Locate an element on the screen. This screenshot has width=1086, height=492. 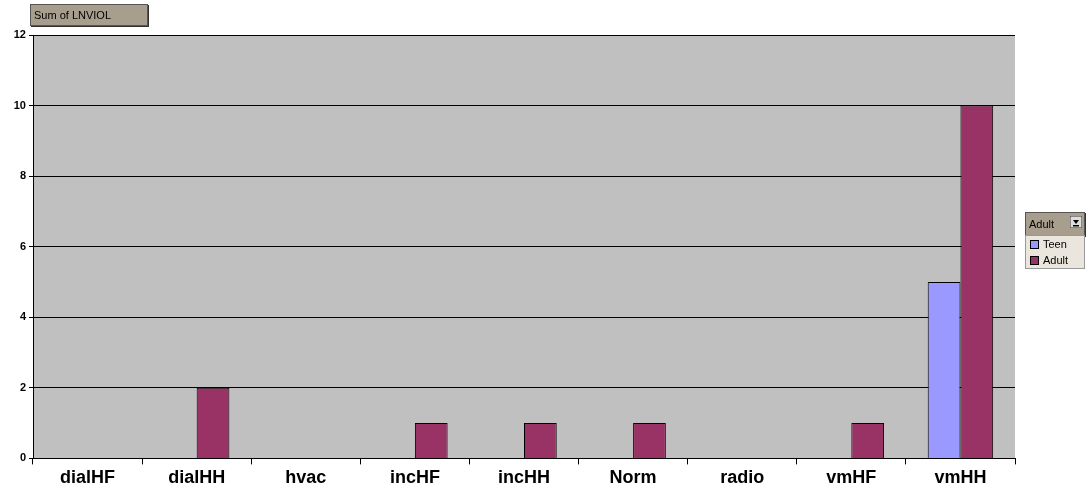
y-tick-label: 0 is located at coordinates (22, 457).